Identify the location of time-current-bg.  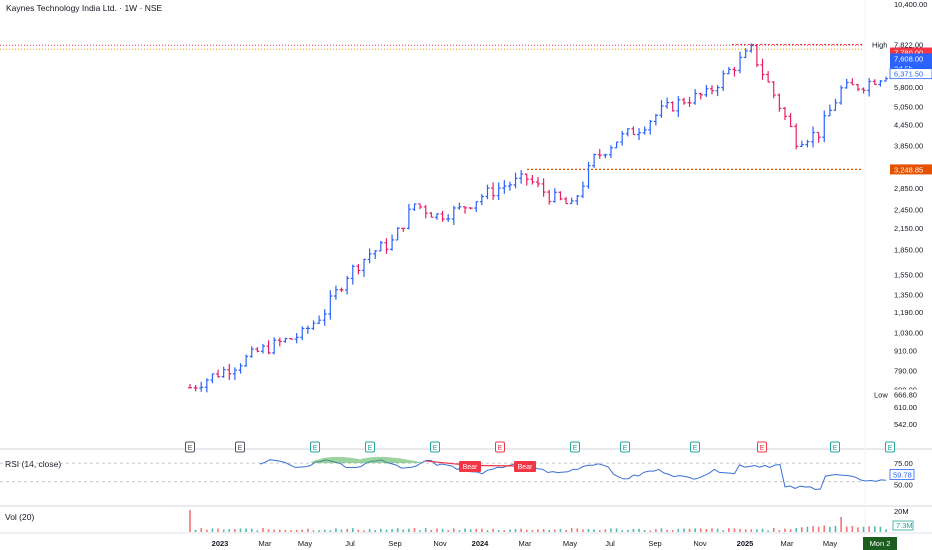
(880, 543).